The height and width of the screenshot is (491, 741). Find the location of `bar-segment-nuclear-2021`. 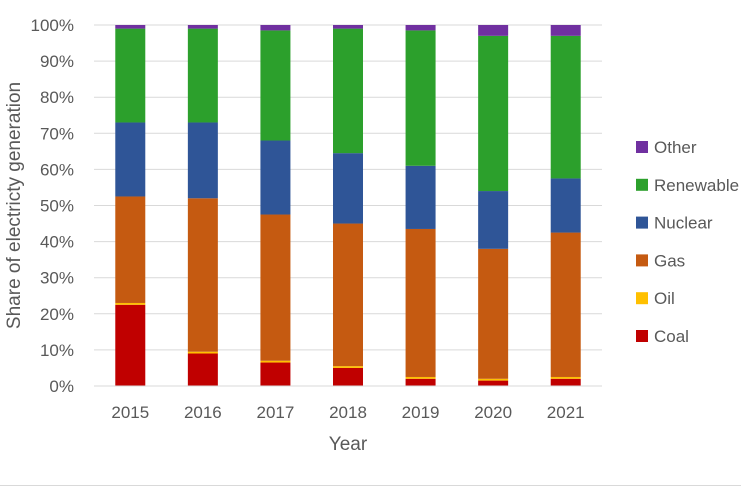

bar-segment-nuclear-2021 is located at coordinates (565, 205).